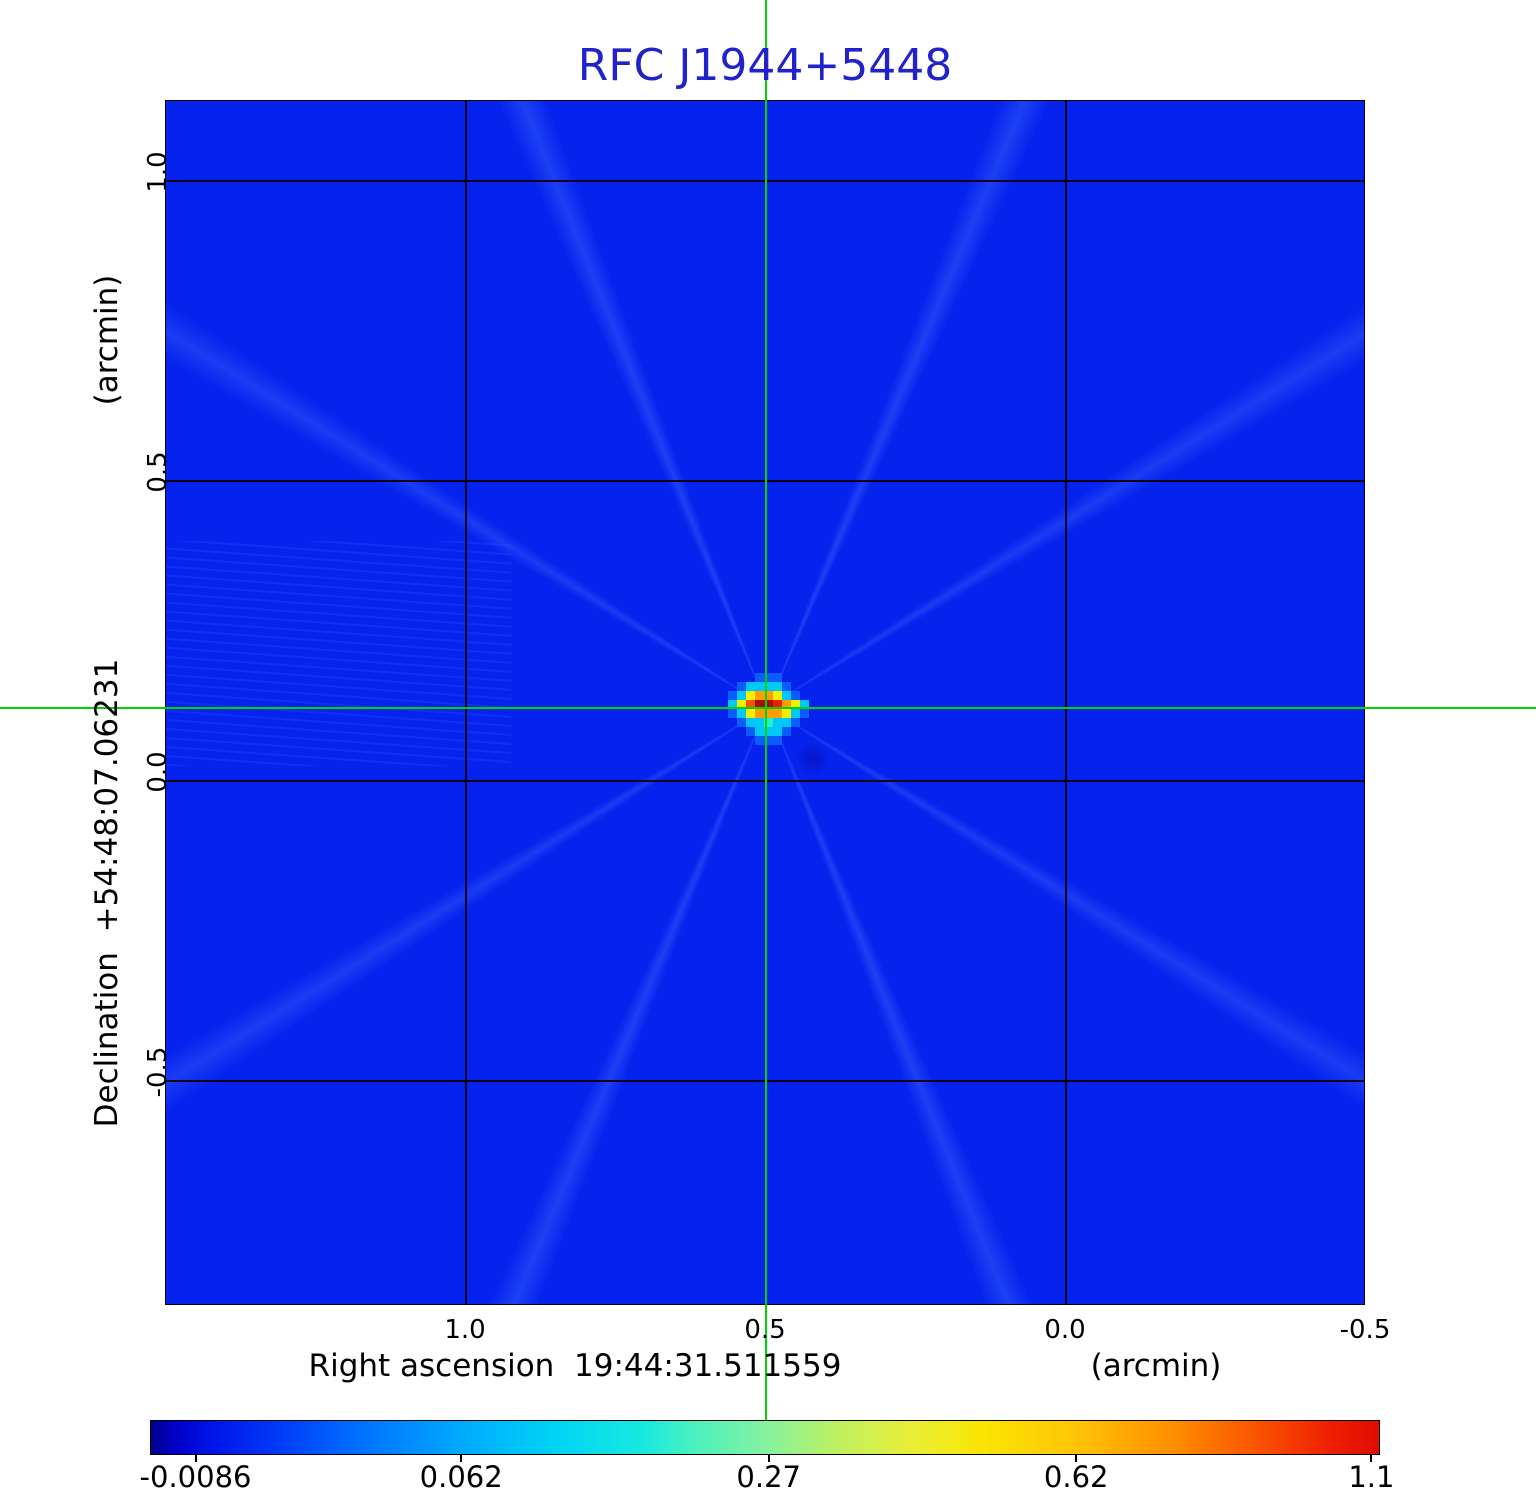 Image resolution: width=1536 pixels, height=1511 pixels. I want to click on crosshair-vertical-line, so click(766, 710).